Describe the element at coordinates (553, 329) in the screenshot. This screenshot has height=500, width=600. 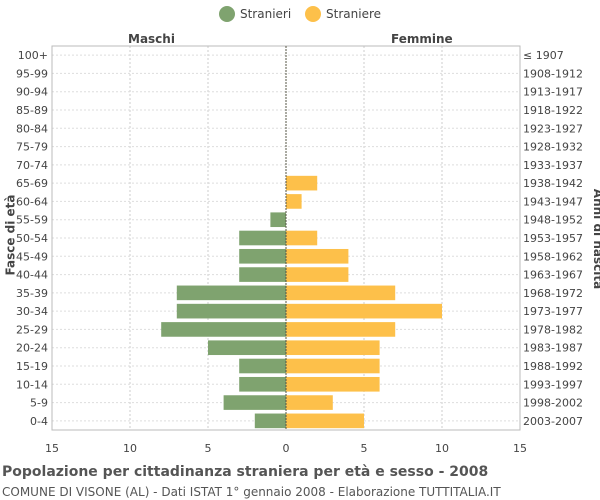
I see `birth-year-label: 1978-1982` at that location.